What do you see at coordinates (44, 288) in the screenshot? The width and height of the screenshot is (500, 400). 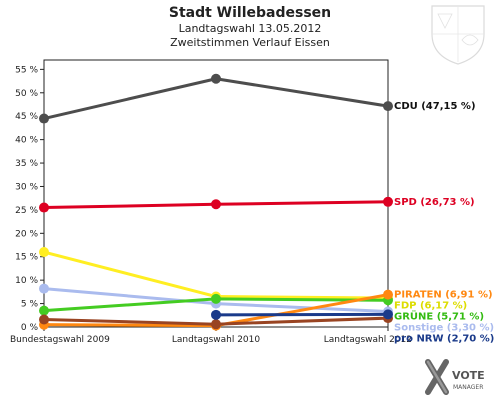 I see `data-point-sonstige` at bounding box center [44, 288].